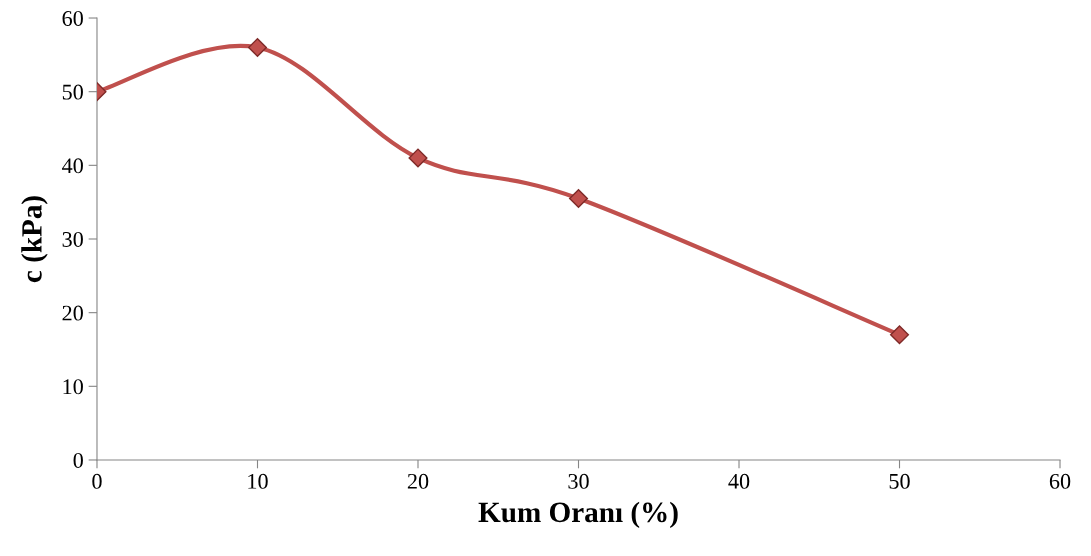 This screenshot has height=556, width=1091. Describe the element at coordinates (72, 166) in the screenshot. I see `y-tick-label: 40` at that location.